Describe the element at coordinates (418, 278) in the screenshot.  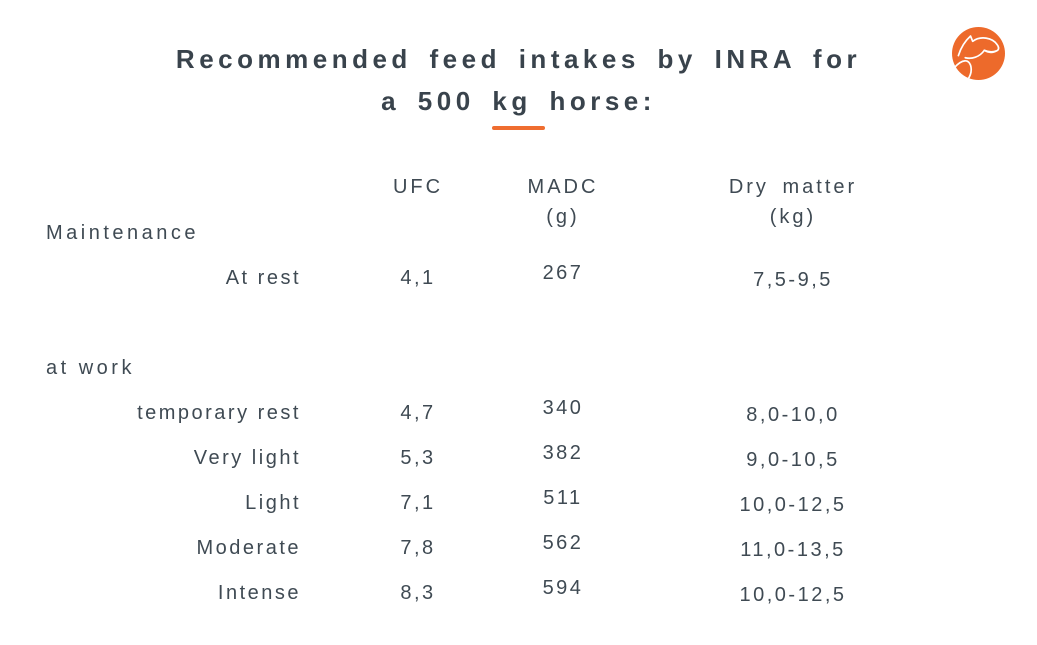
I see `ufc-value: 4,1` at that location.